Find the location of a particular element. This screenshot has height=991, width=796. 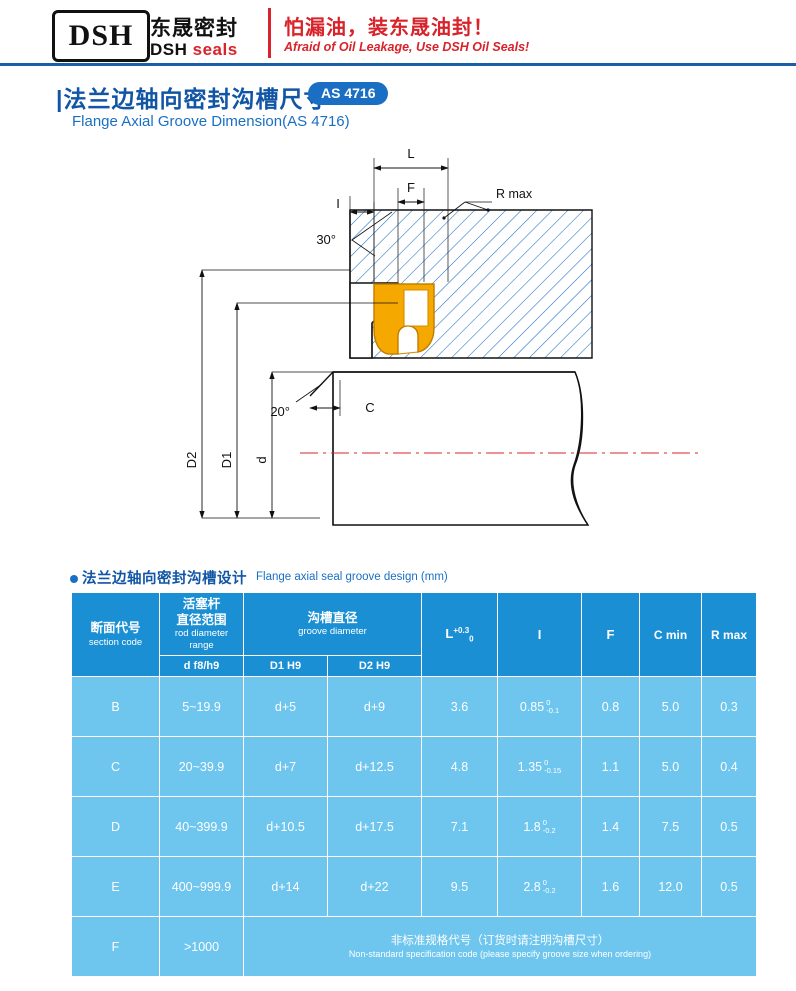

th-rod-en-1: rod diameter is located at coordinates (201, 634).